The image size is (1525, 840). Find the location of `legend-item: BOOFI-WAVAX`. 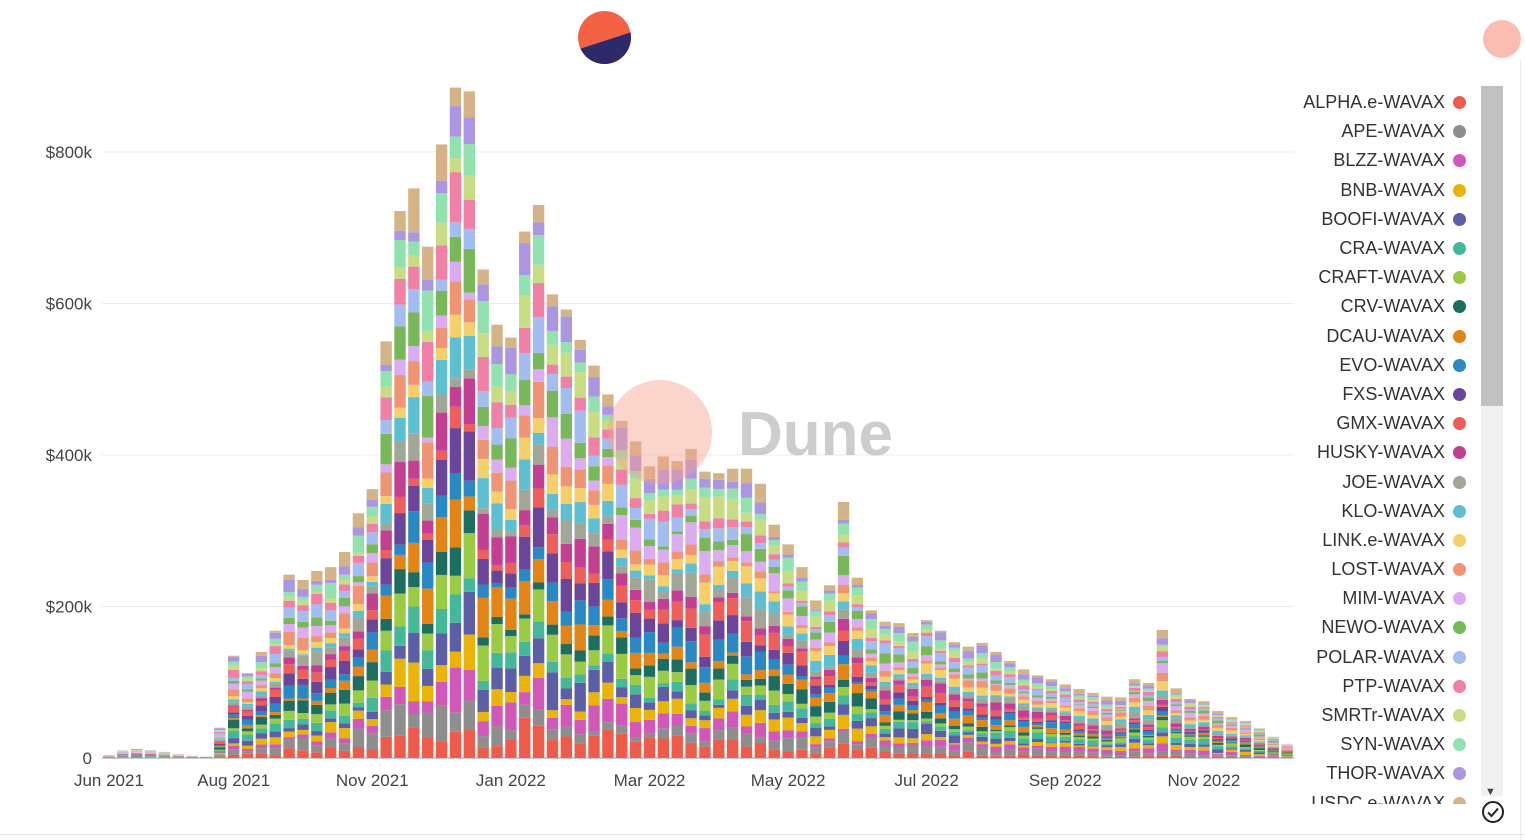

legend-item: BOOFI-WAVAX is located at coordinates (1385, 219).